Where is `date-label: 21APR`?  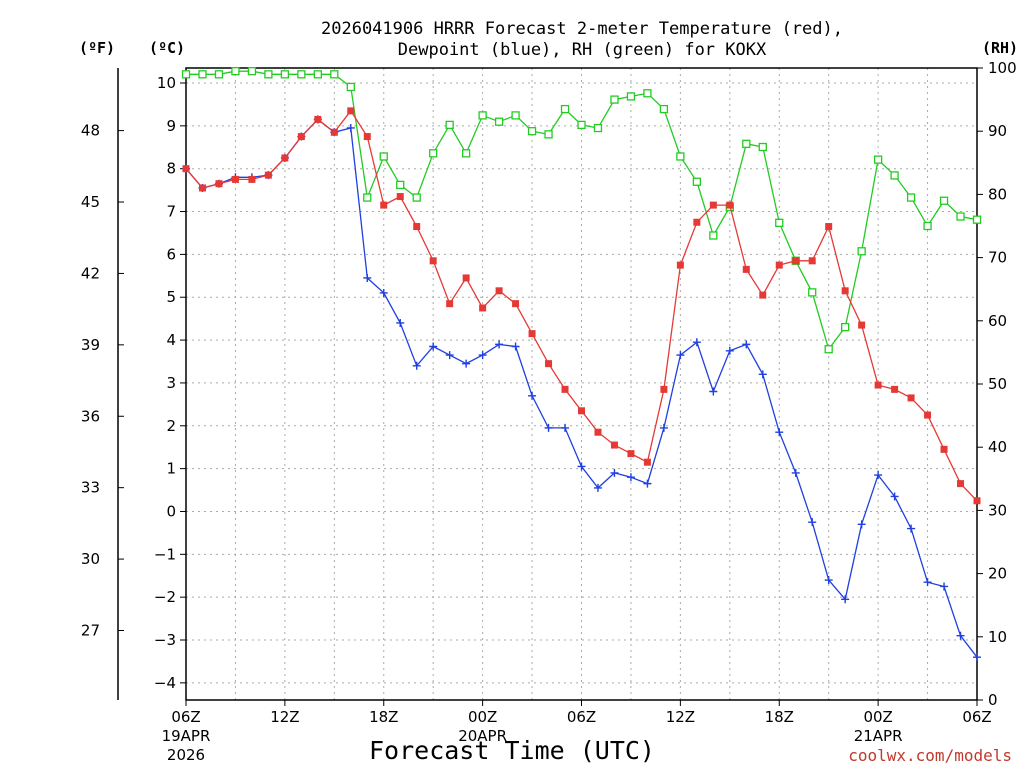 date-label: 21APR is located at coordinates (878, 736).